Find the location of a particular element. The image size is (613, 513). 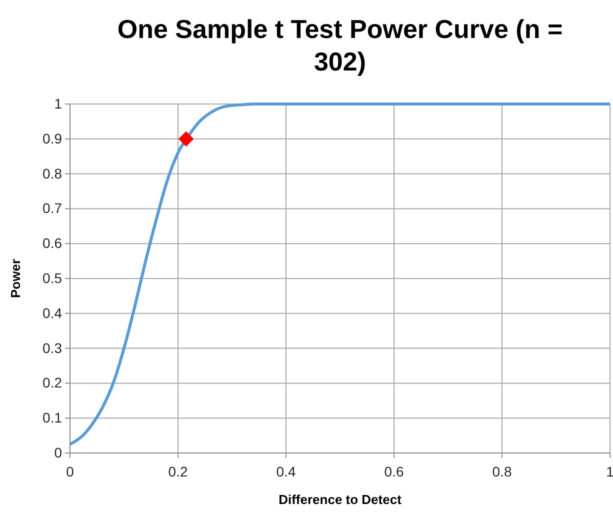

y-tick-label: 0.5 is located at coordinates (52, 278).